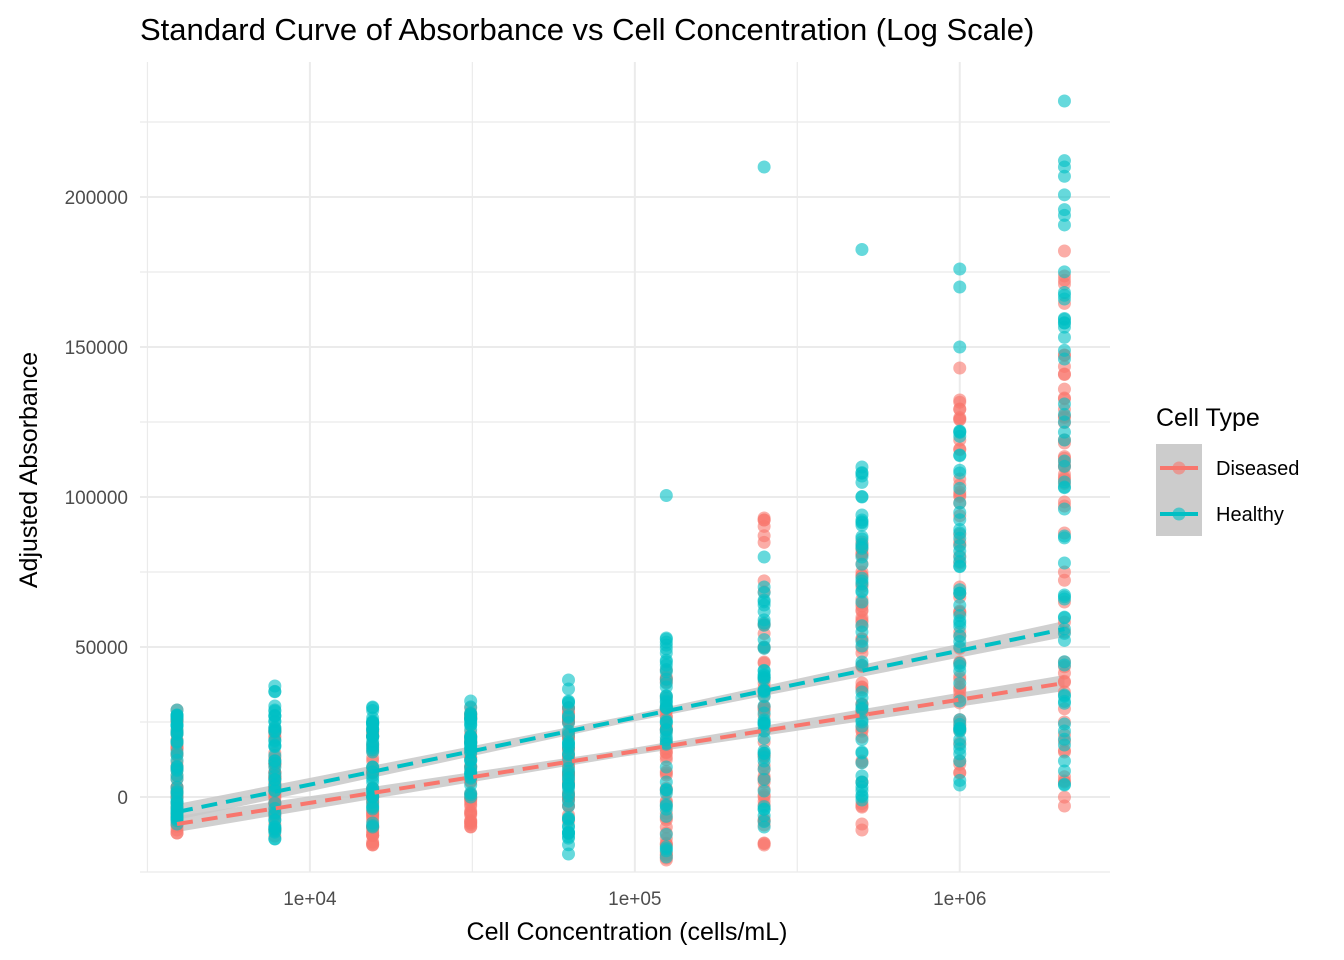 Image resolution: width=1344 pixels, height=960 pixels. Describe the element at coordinates (1179, 490) in the screenshot. I see `legend-key-background` at that location.